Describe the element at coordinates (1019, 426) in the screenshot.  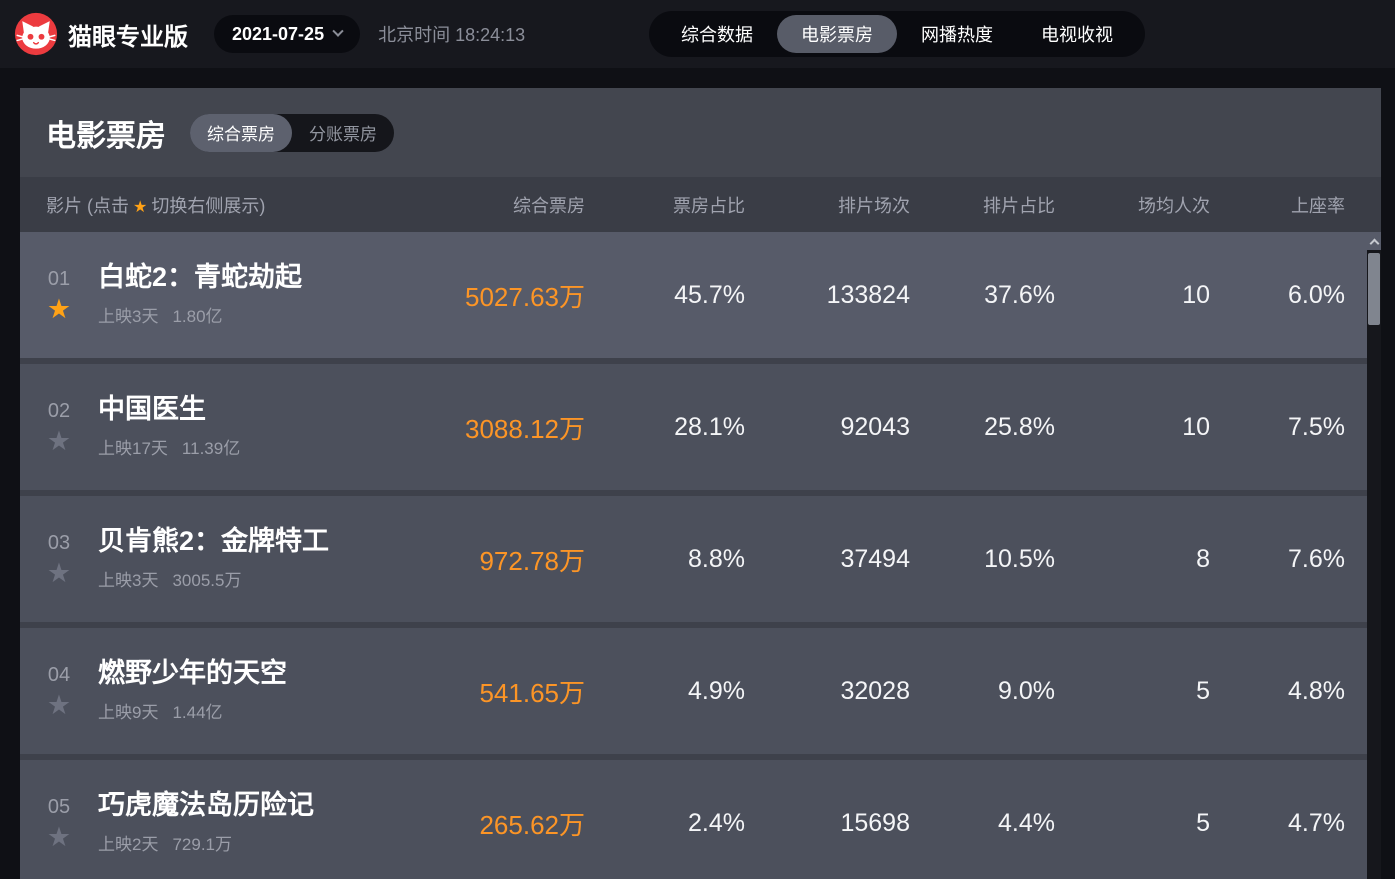
I see `screening-share-value: 25.8%` at that location.